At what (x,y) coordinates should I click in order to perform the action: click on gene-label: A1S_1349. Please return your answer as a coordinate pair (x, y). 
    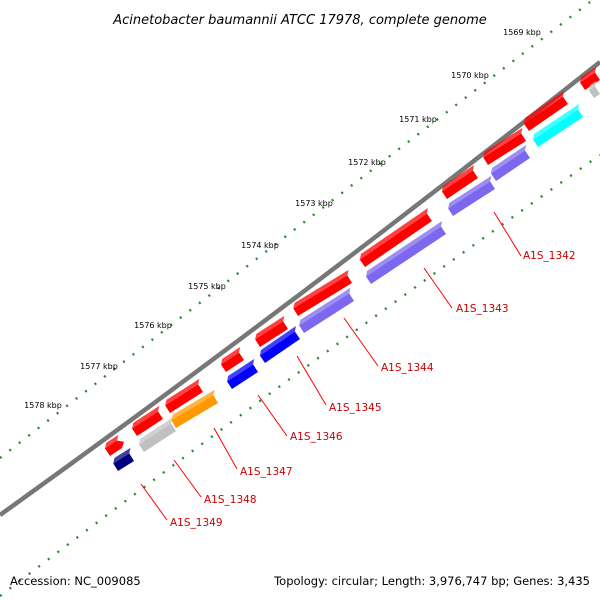
    Looking at the image, I should click on (196, 523).